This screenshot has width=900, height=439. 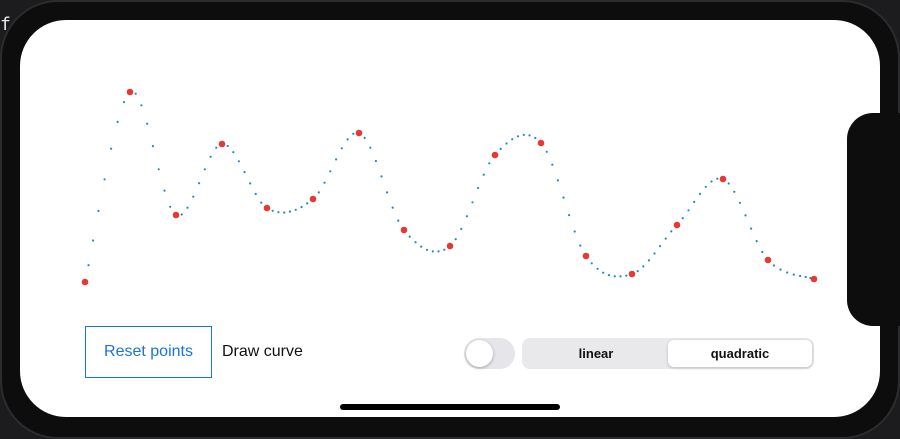 What do you see at coordinates (479, 353) in the screenshot?
I see `toggle-knob` at bounding box center [479, 353].